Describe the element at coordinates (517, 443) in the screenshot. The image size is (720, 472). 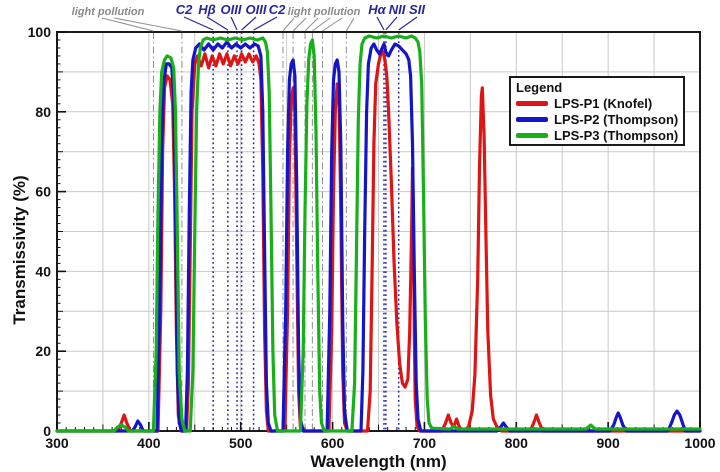
I see `x-tick-label: 800` at that location.